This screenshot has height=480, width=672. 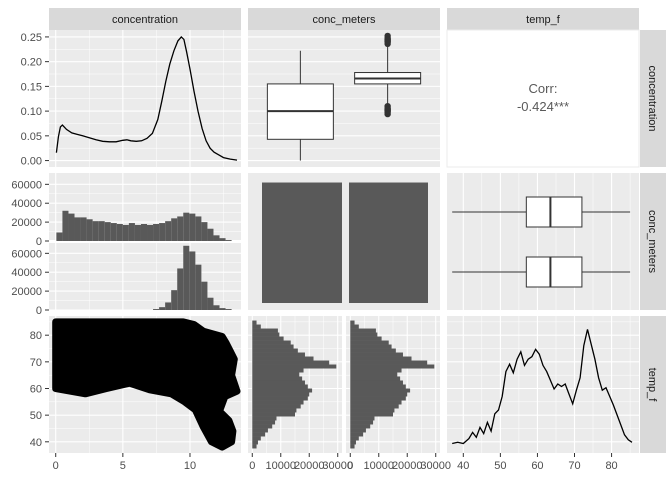 I want to click on scatter-points, so click(x=146, y=384).